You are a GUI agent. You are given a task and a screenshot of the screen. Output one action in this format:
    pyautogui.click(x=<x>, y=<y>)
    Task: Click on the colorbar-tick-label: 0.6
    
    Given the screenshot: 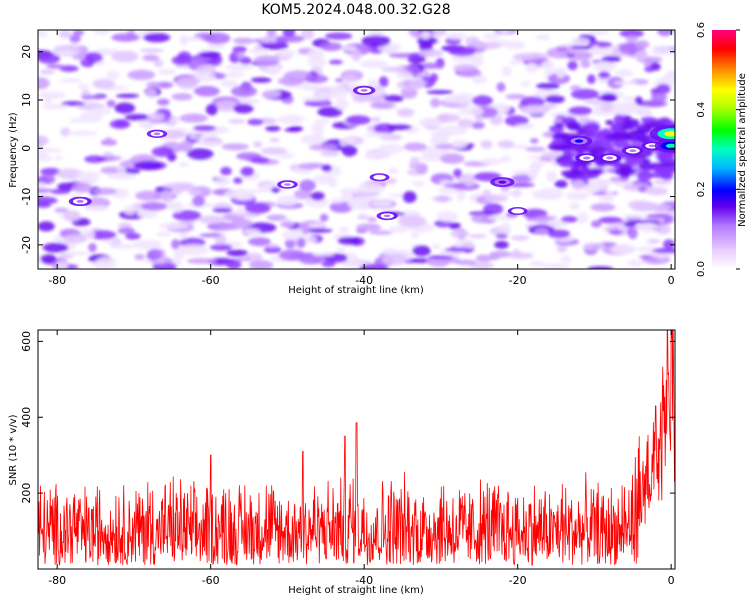 What is the action you would take?
    pyautogui.click(x=701, y=30)
    